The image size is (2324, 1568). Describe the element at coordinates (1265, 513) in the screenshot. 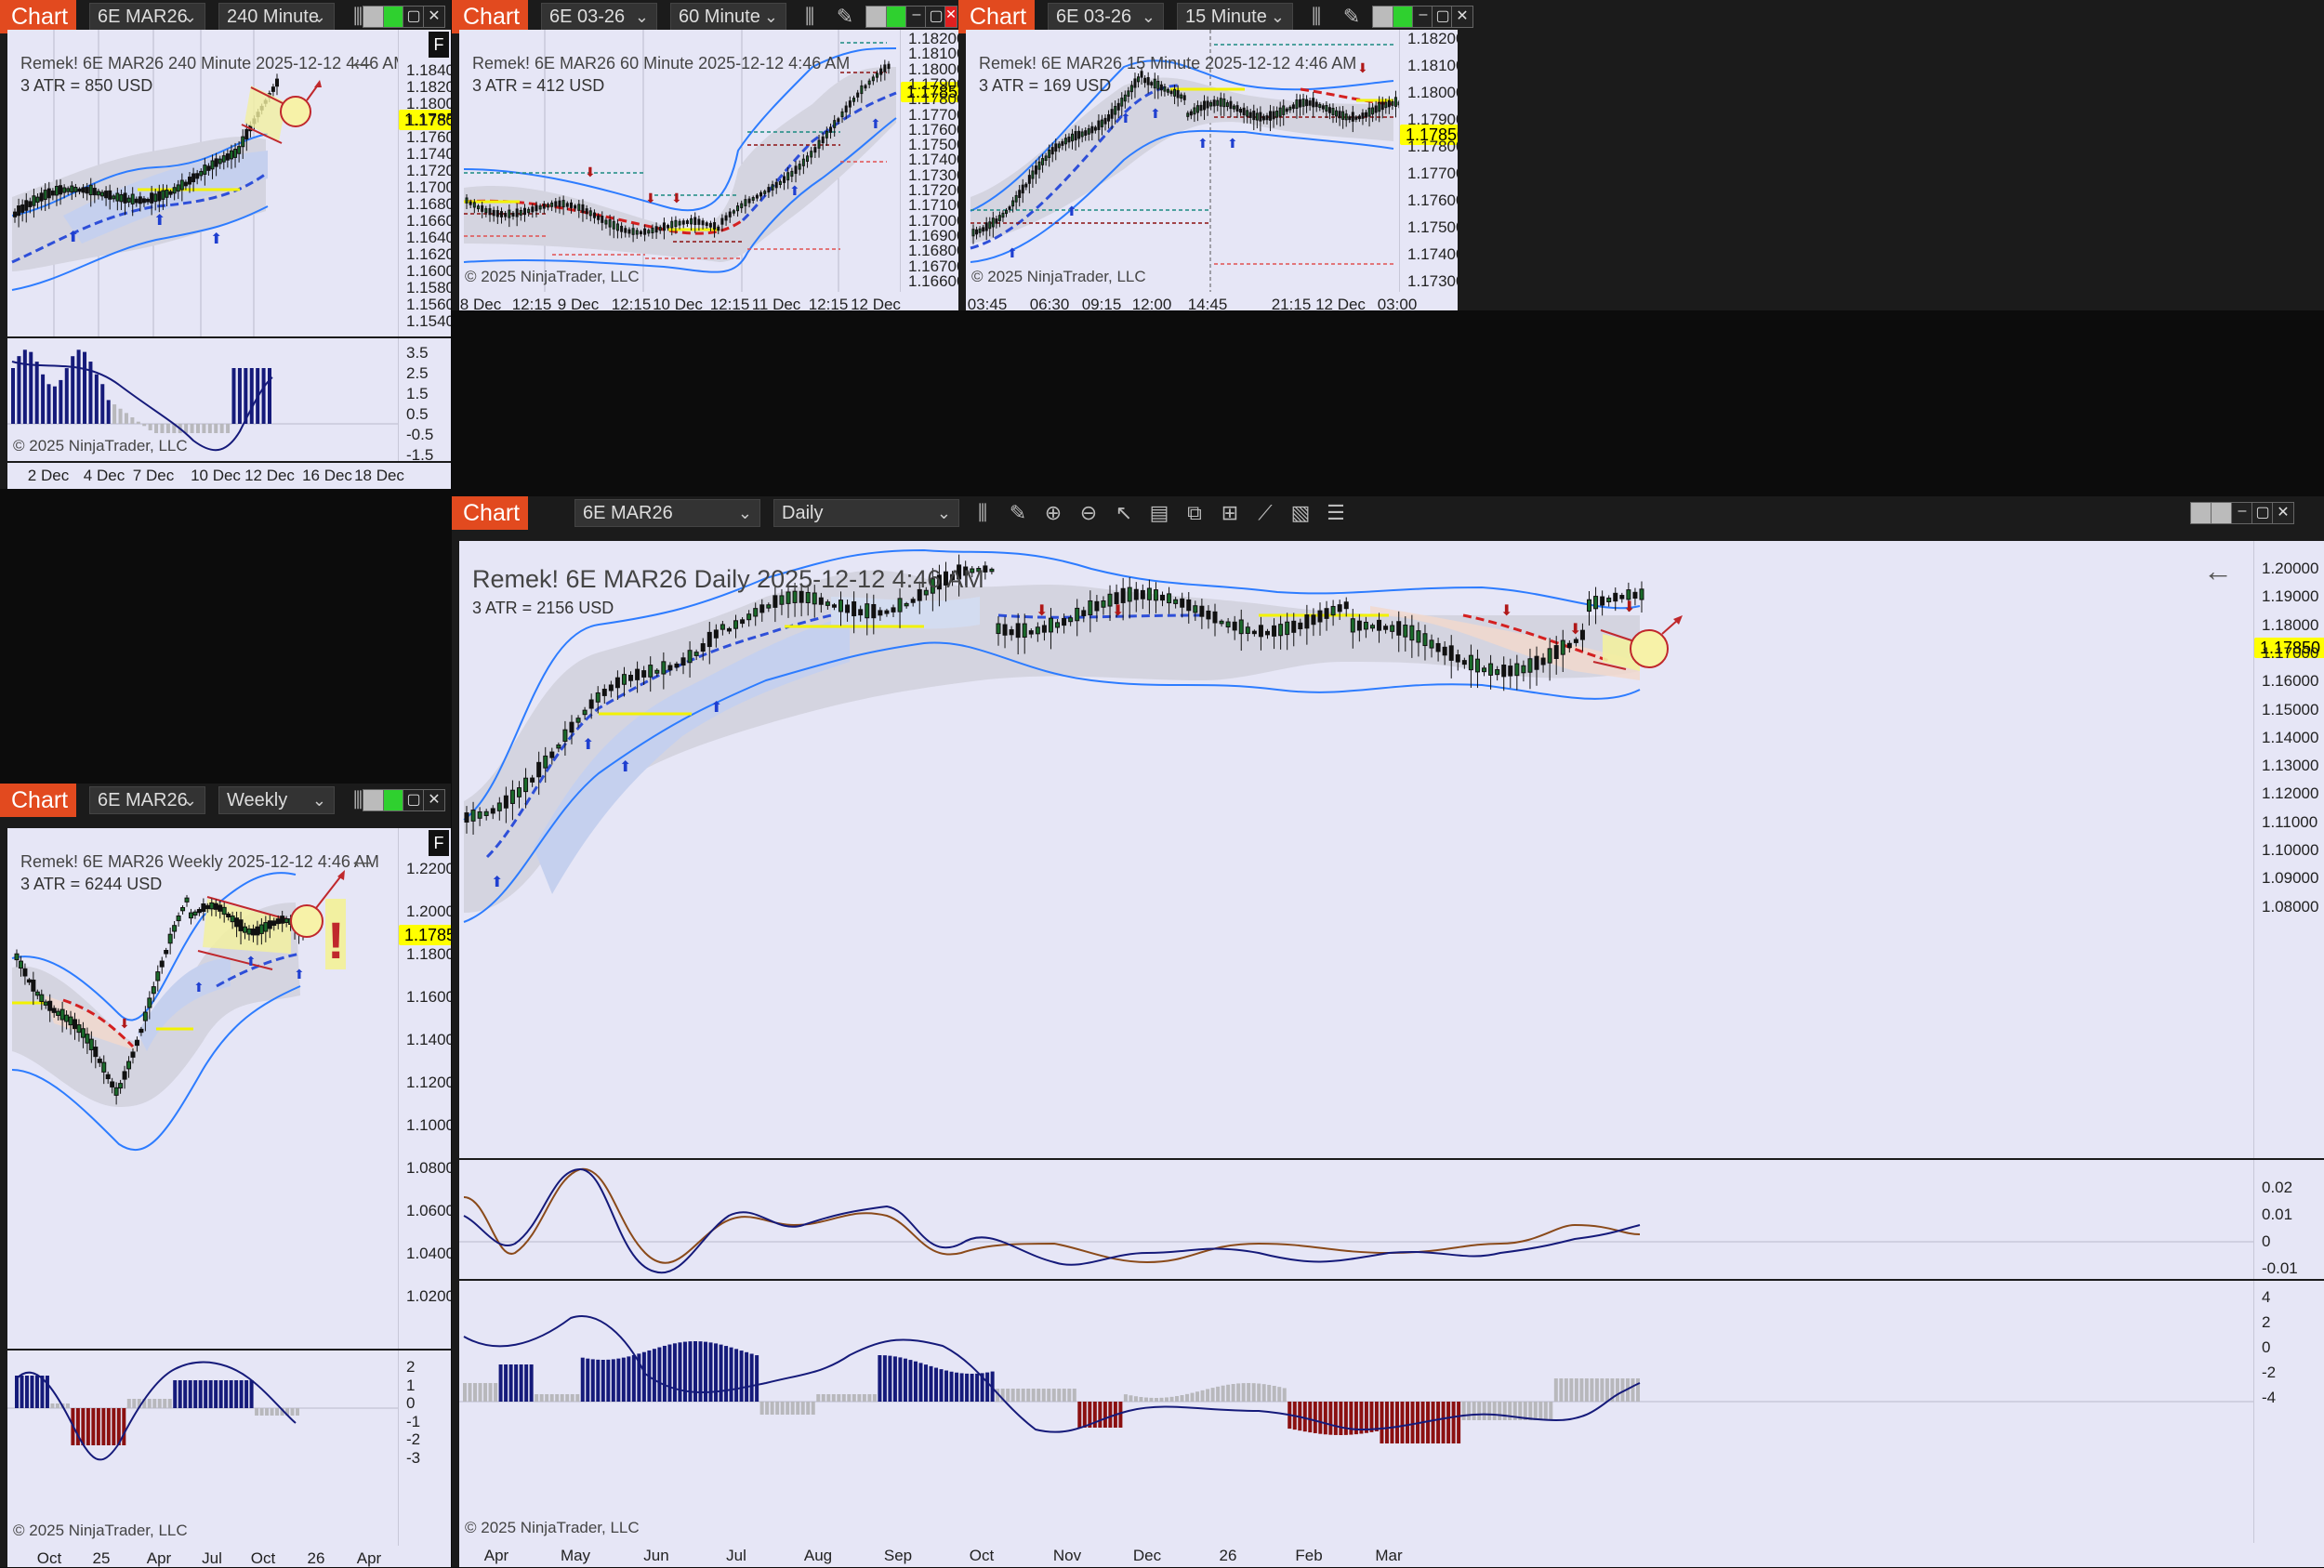

I see `strategies-icon: ⟋` at that location.